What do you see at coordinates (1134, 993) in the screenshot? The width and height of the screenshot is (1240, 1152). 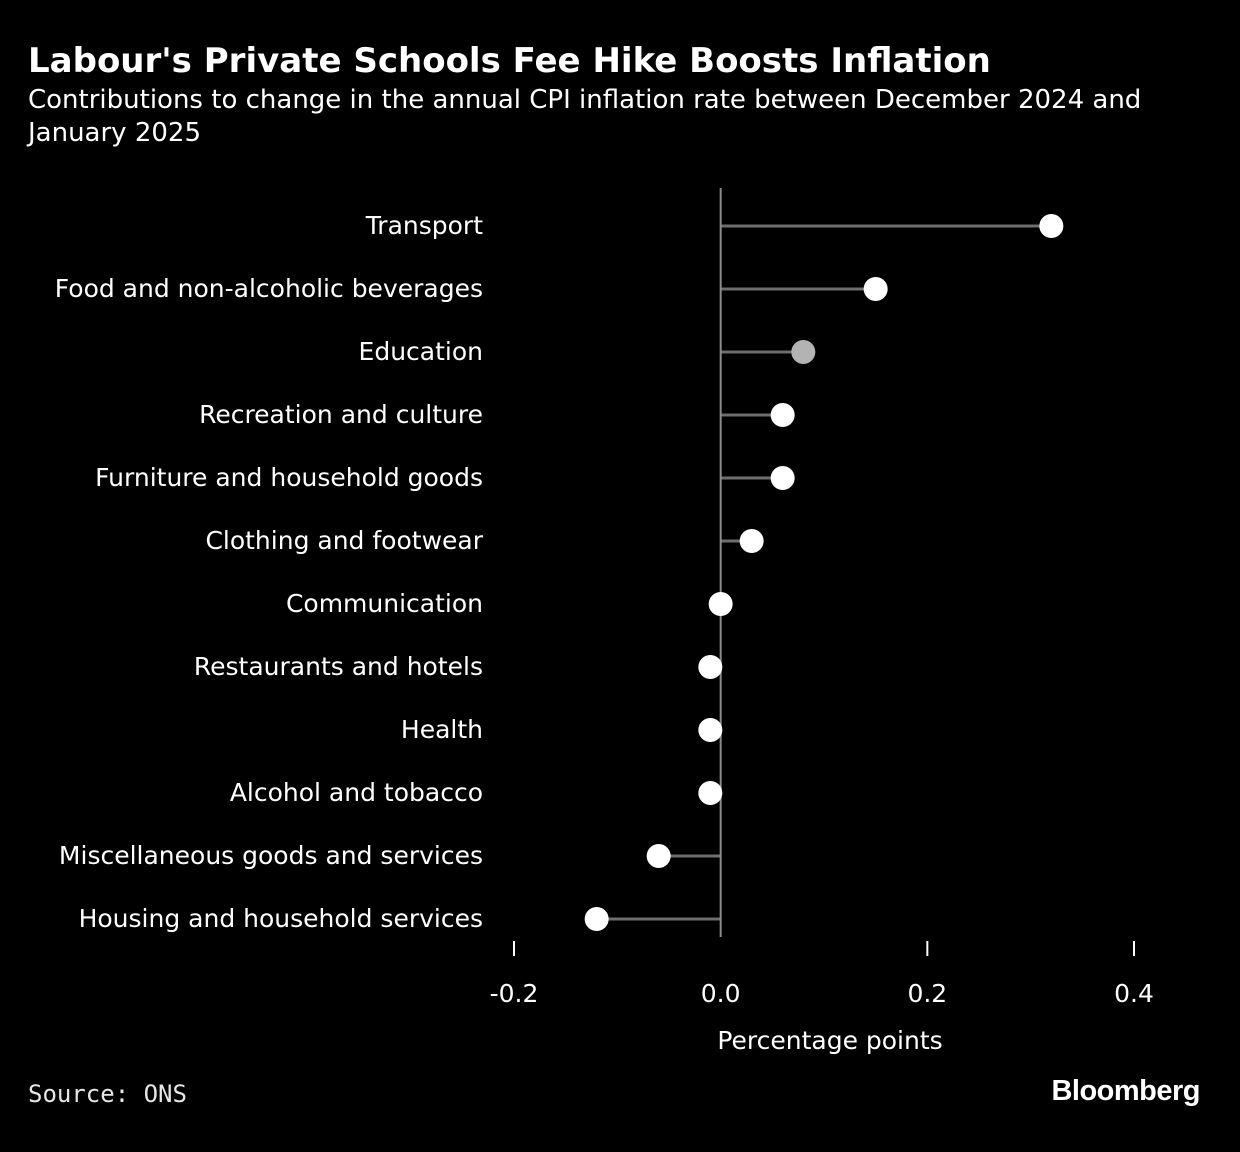 I see `x-tick-label: 0.4` at bounding box center [1134, 993].